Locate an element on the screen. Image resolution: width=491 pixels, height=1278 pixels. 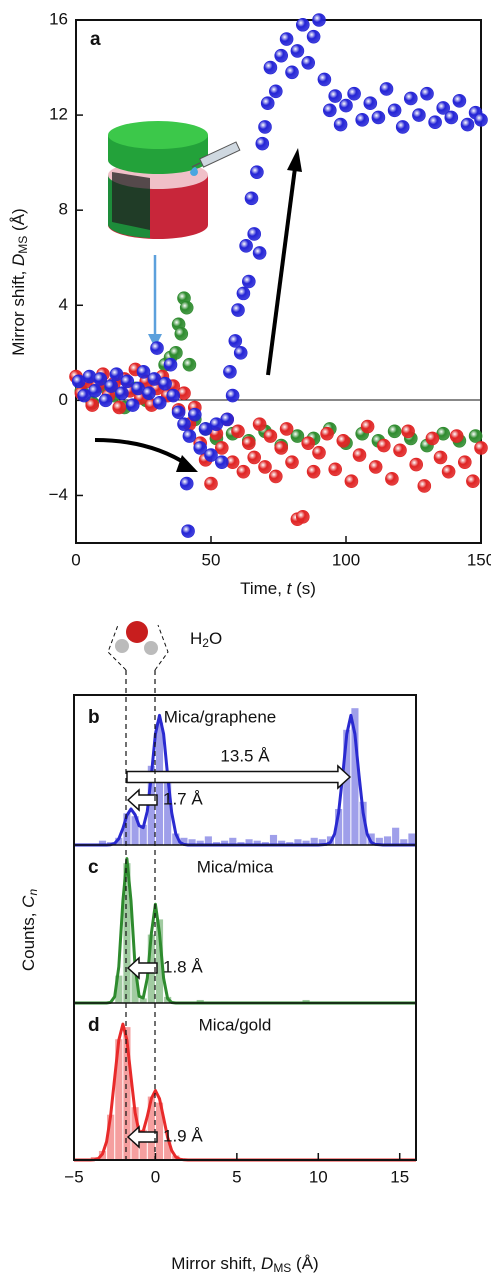
y-tick-label: −4 is located at coordinates (58, 494).